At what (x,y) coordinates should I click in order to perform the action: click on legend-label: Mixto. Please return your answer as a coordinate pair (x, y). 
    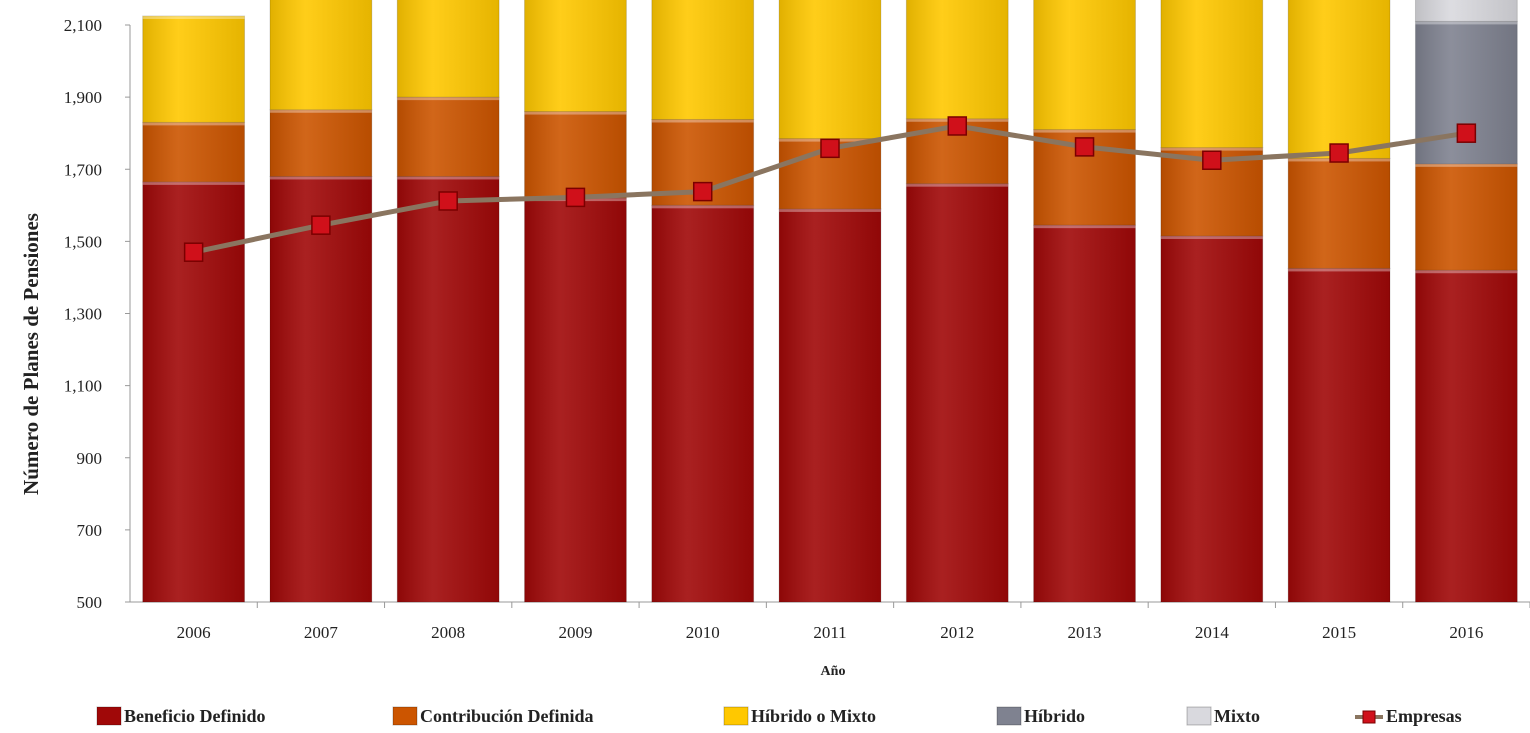
    Looking at the image, I should click on (1237, 716).